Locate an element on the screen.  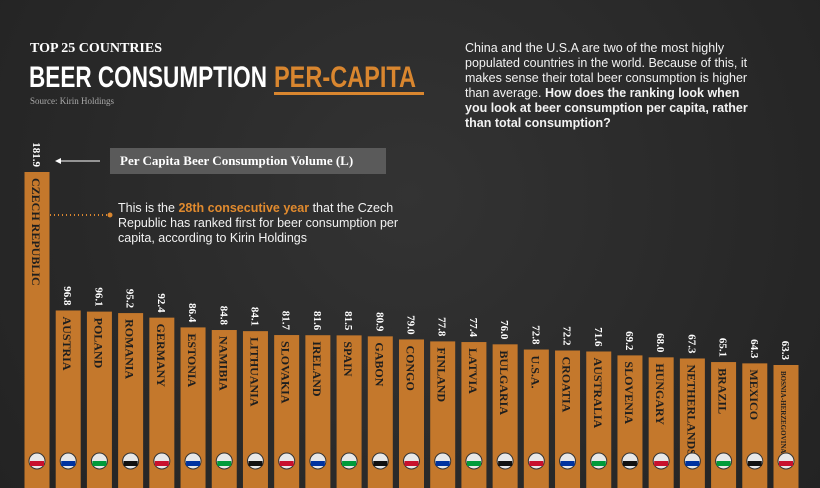
country-label: ROMANIA is located at coordinates (130, 349).